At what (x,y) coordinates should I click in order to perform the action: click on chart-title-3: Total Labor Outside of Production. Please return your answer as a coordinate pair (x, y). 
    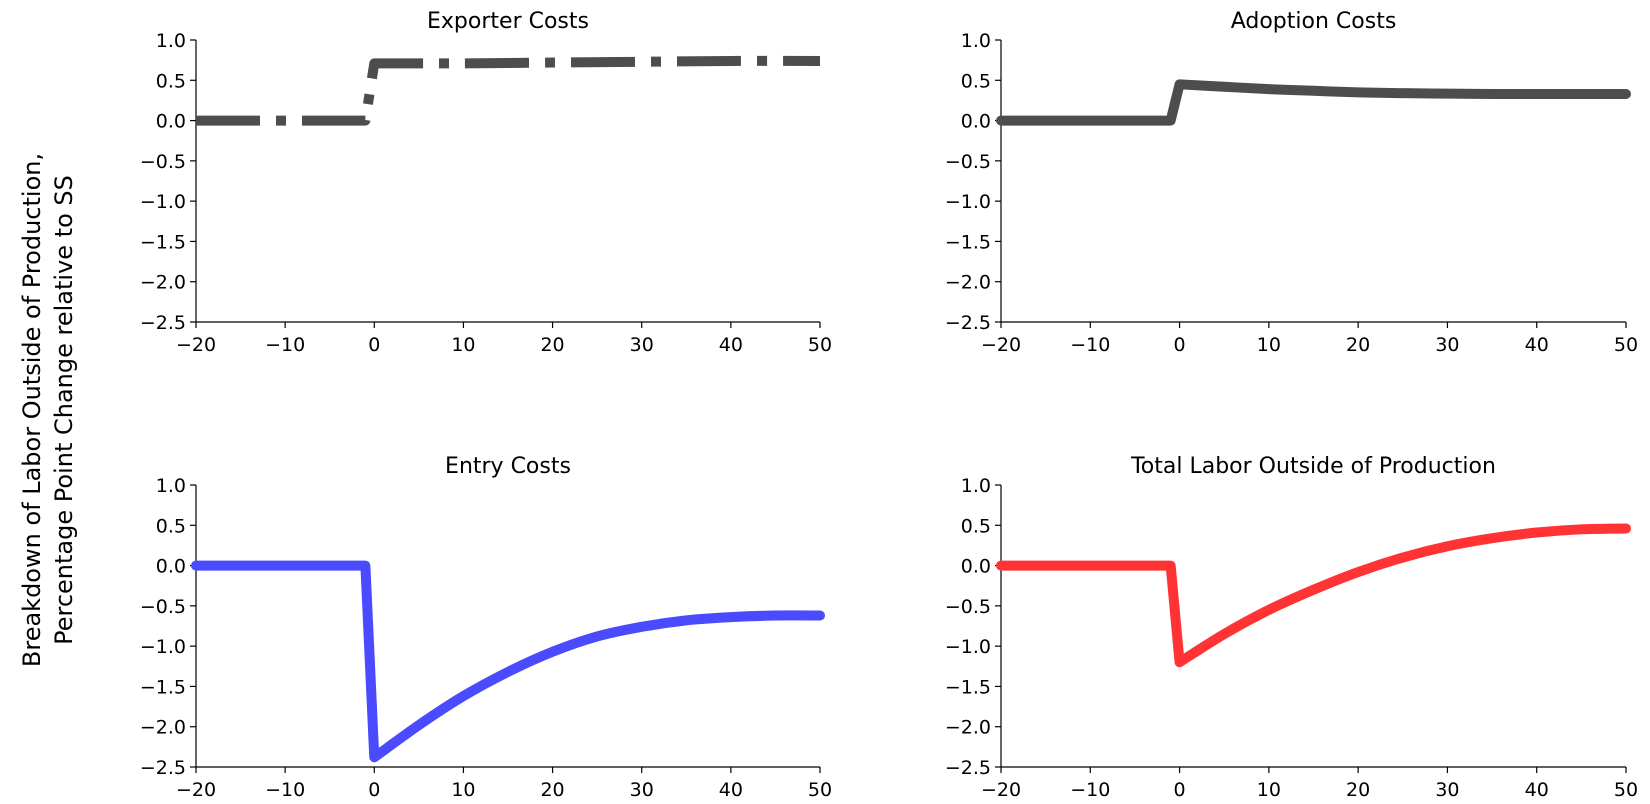
    Looking at the image, I should click on (1313, 466).